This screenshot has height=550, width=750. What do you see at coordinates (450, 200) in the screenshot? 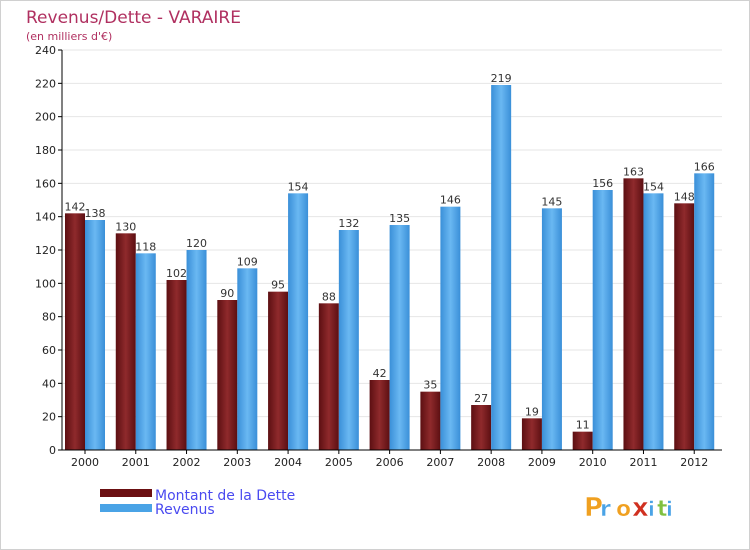
I see `data-label-revenus: 146` at bounding box center [450, 200].